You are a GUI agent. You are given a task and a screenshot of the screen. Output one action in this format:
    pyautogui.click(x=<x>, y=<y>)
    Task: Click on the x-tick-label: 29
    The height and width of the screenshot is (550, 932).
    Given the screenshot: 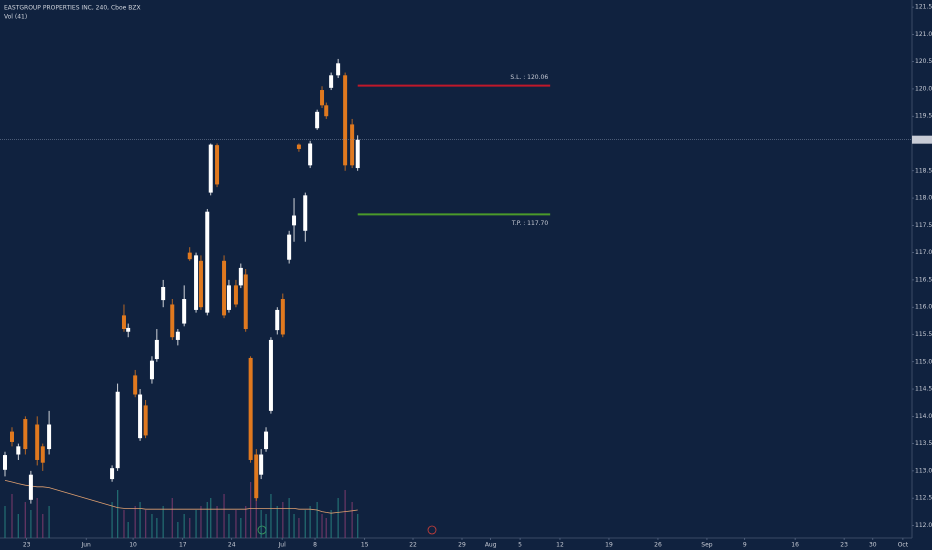 What is the action you would take?
    pyautogui.click(x=462, y=545)
    